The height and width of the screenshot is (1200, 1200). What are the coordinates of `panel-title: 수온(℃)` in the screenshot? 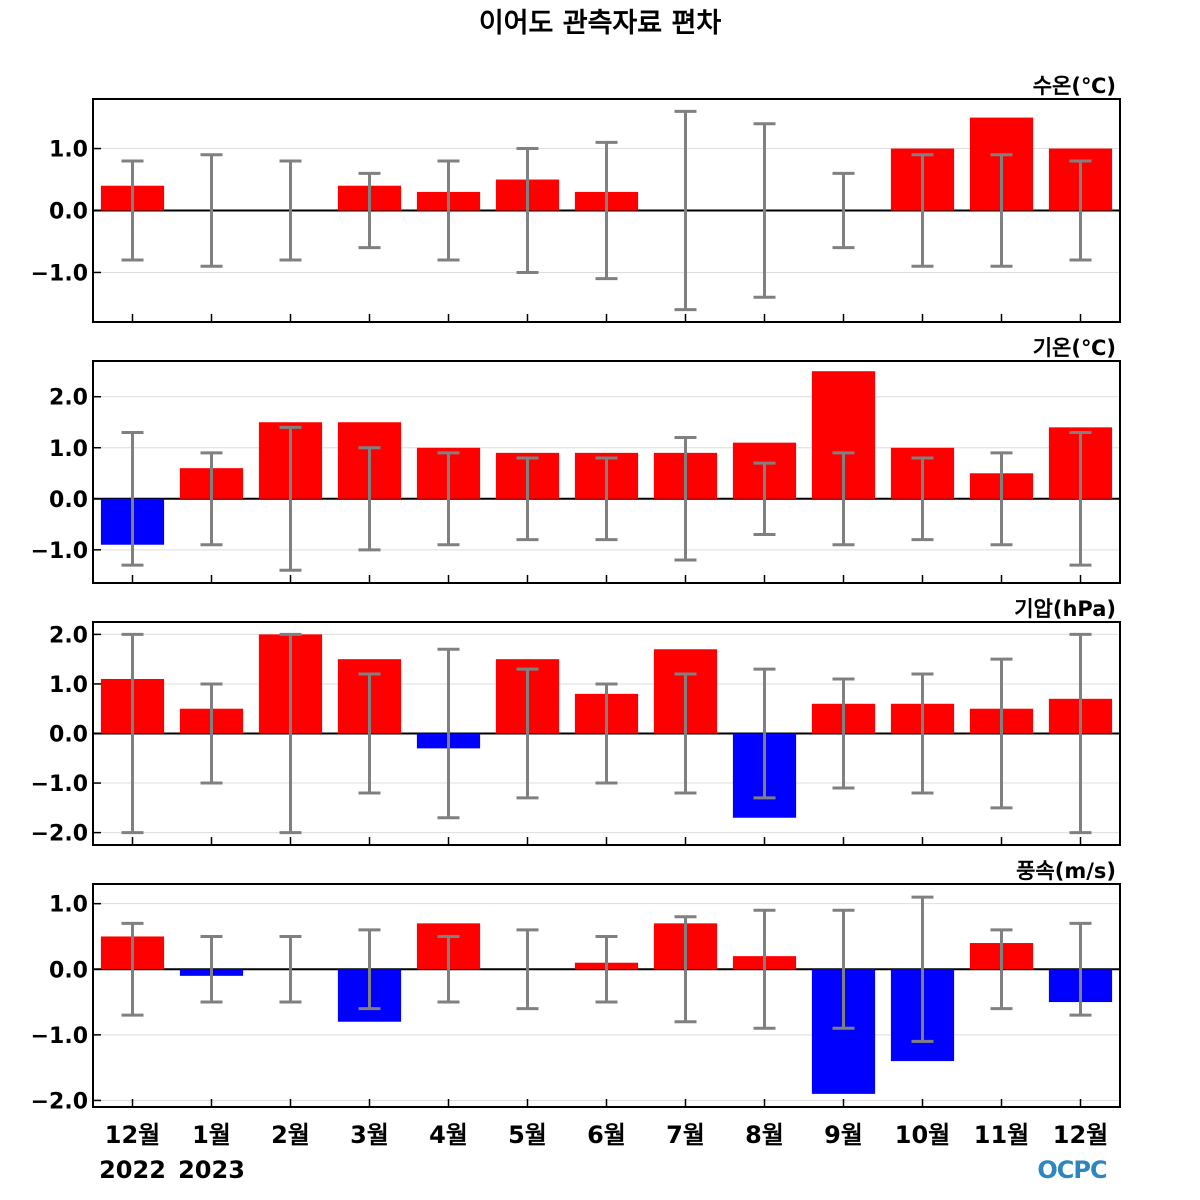 It's located at (1074, 86).